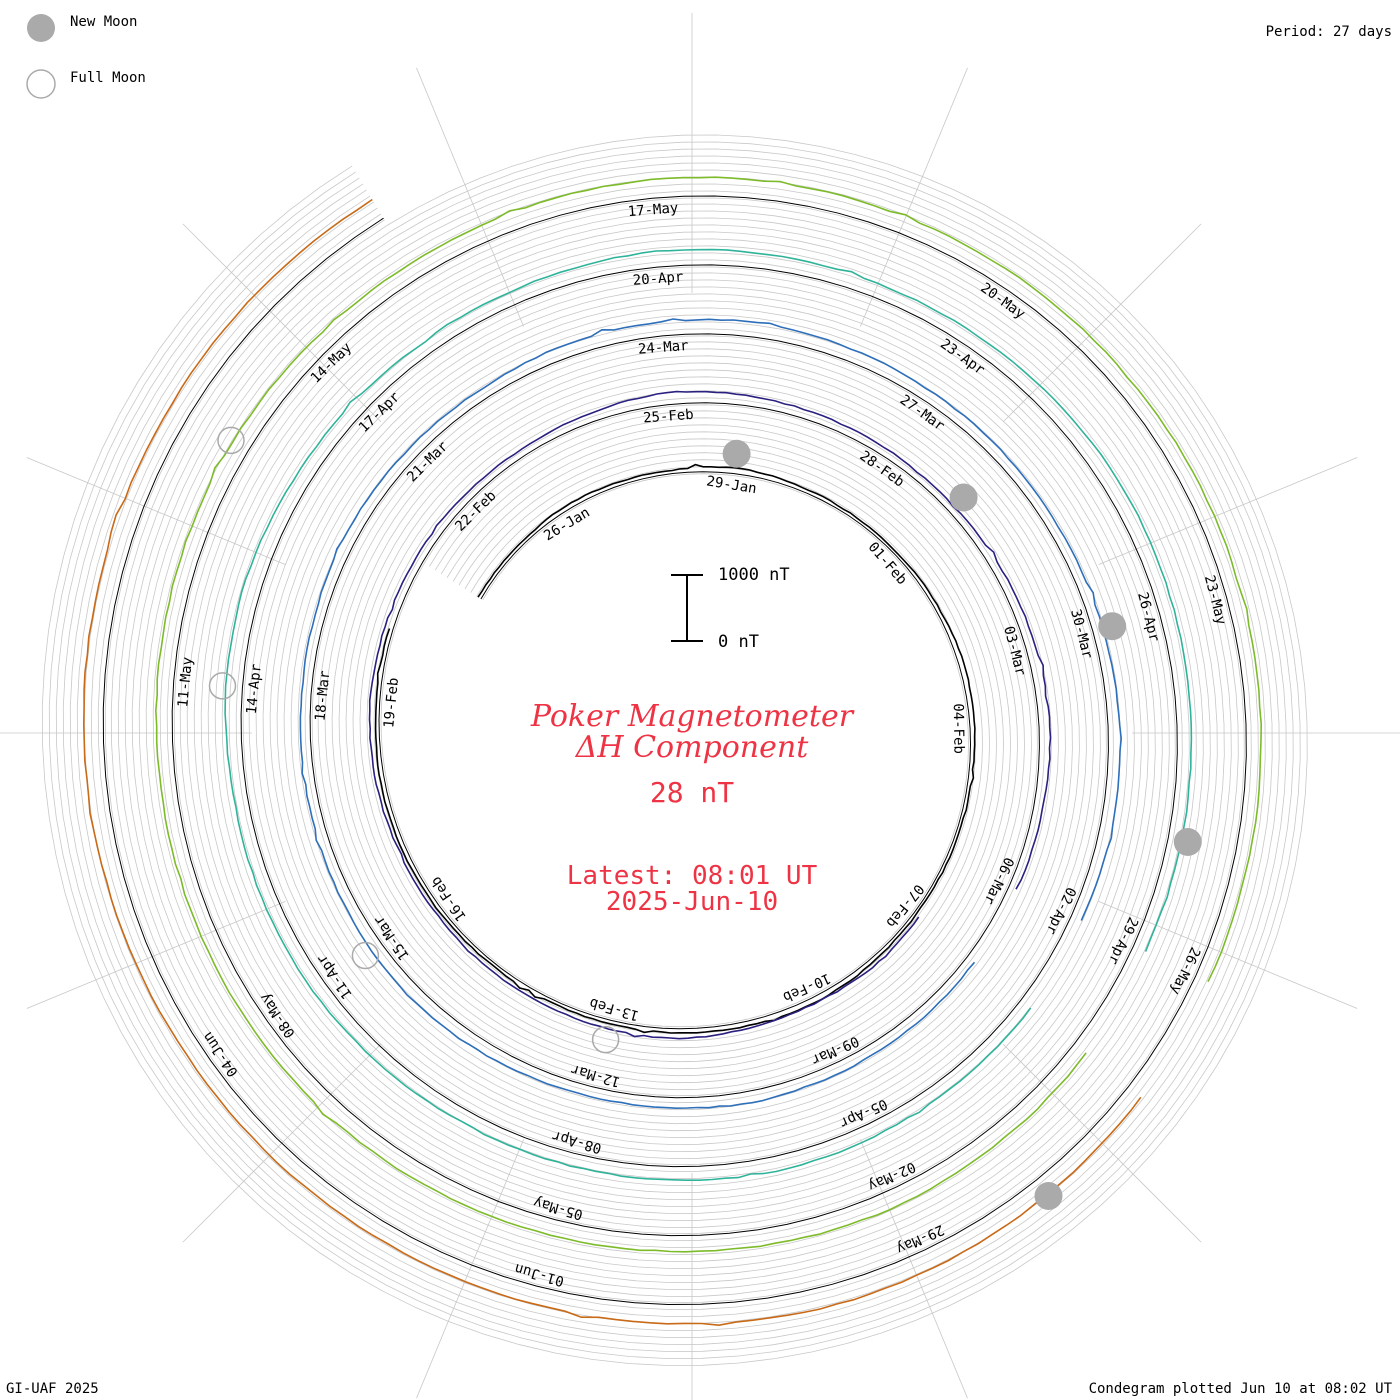 Image resolution: width=1400 pixels, height=1400 pixels. What do you see at coordinates (185, 682) in the screenshot?
I see `date-label: 11-May` at bounding box center [185, 682].